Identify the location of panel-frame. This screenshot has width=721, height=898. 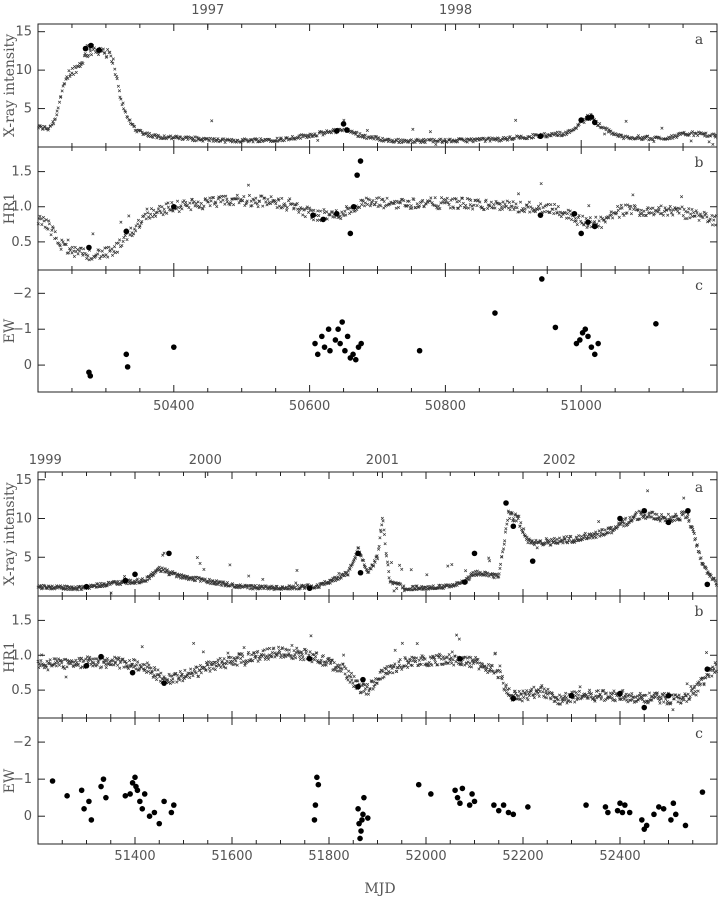
(377, 534).